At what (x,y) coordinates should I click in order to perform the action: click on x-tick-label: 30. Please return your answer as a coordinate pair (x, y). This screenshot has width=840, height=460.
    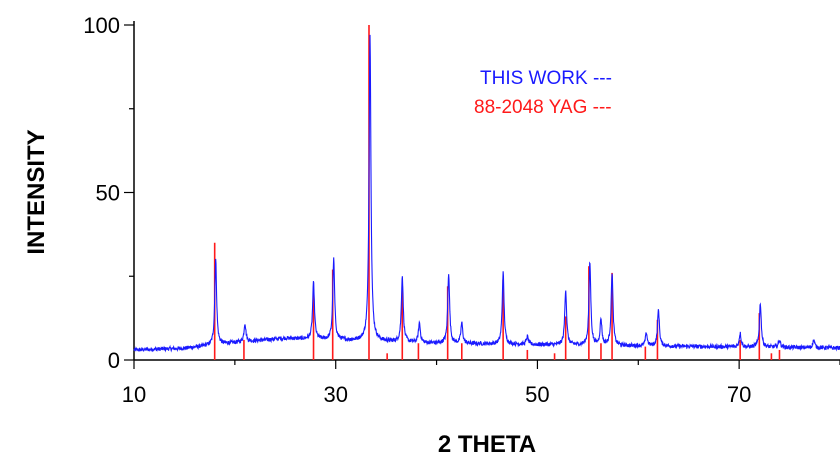
    Looking at the image, I should click on (335, 394).